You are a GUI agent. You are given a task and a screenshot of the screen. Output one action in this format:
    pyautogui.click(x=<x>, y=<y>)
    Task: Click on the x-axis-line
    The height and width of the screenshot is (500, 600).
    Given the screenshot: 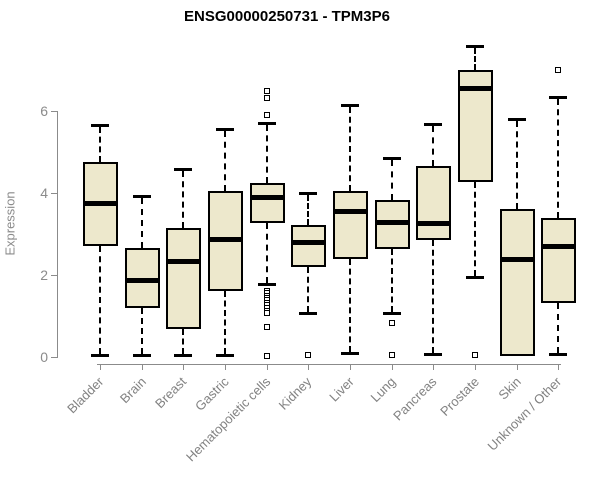 What is the action you would take?
    pyautogui.click(x=329, y=364)
    